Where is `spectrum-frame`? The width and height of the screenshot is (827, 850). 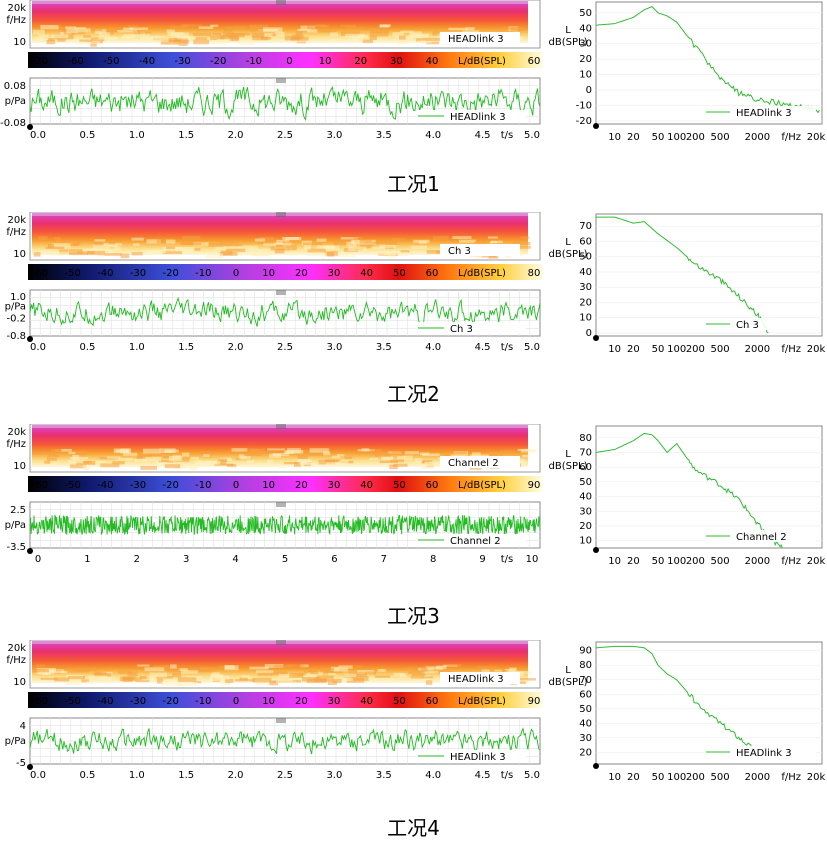 spectrum-frame is located at coordinates (709, 703).